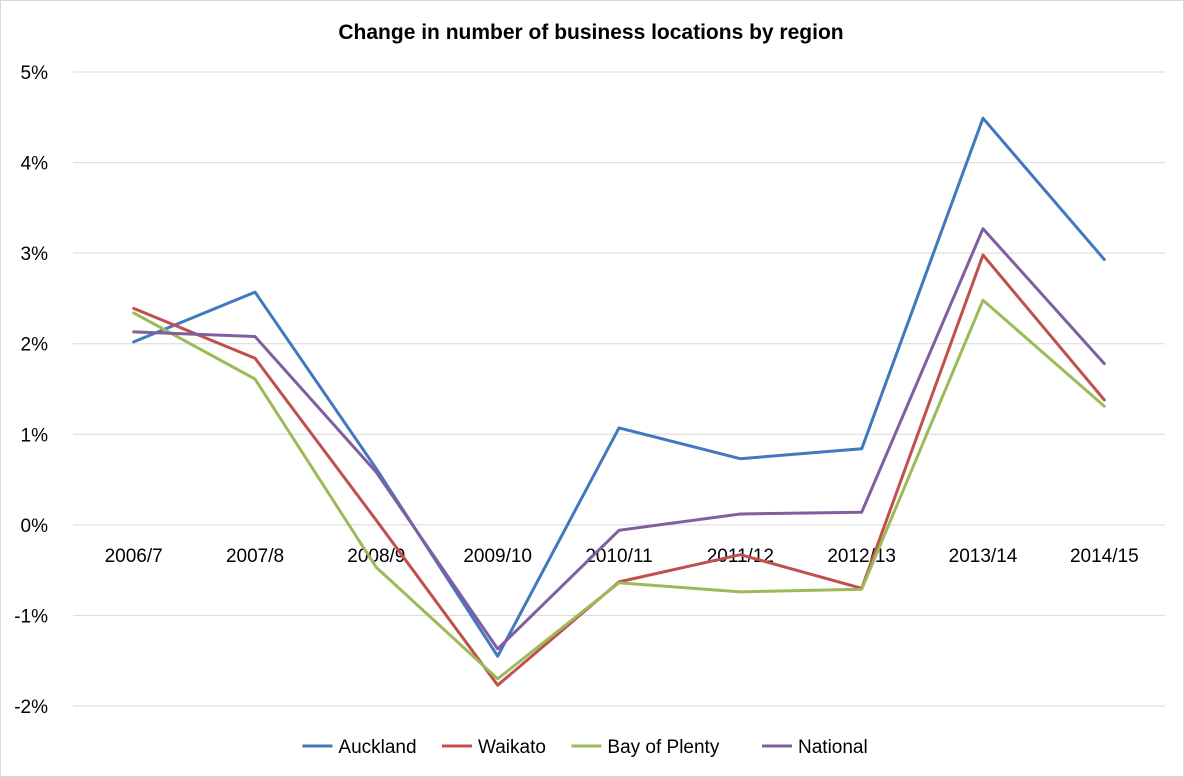 This screenshot has height=777, width=1184. Describe the element at coordinates (35, 435) in the screenshot. I see `y-tick-label: 1%` at that location.